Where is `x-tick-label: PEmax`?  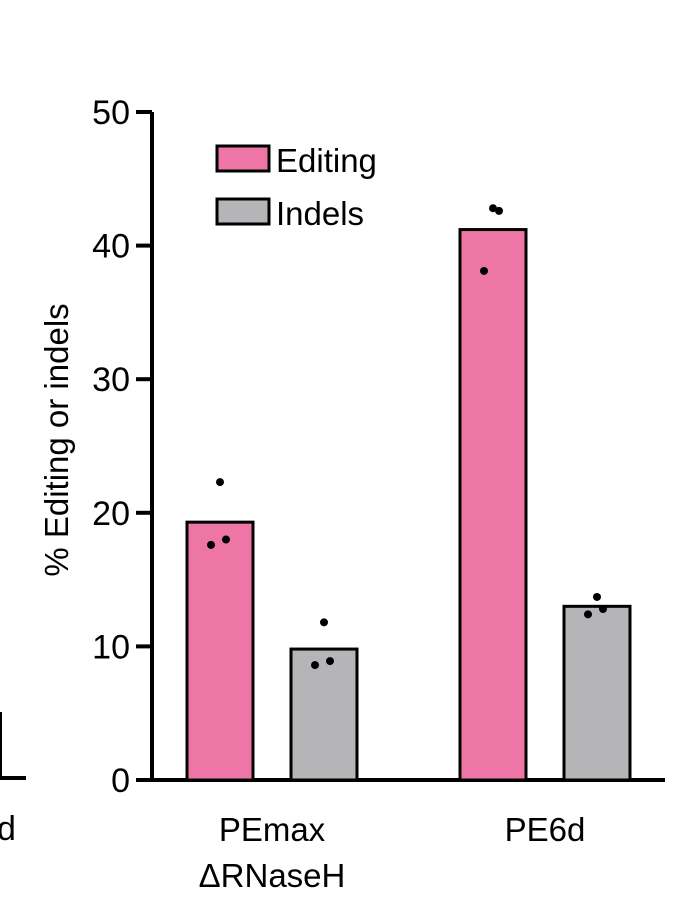
x-tick-label: PEmax is located at coordinates (272, 829).